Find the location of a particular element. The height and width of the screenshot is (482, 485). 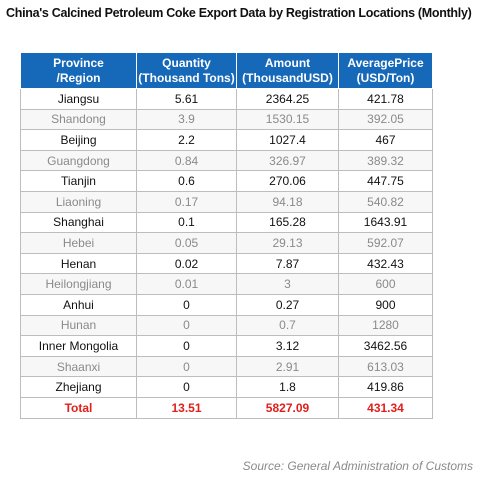

table-row: Shandong 3.9 1530.15 392.05 is located at coordinates (226, 119).